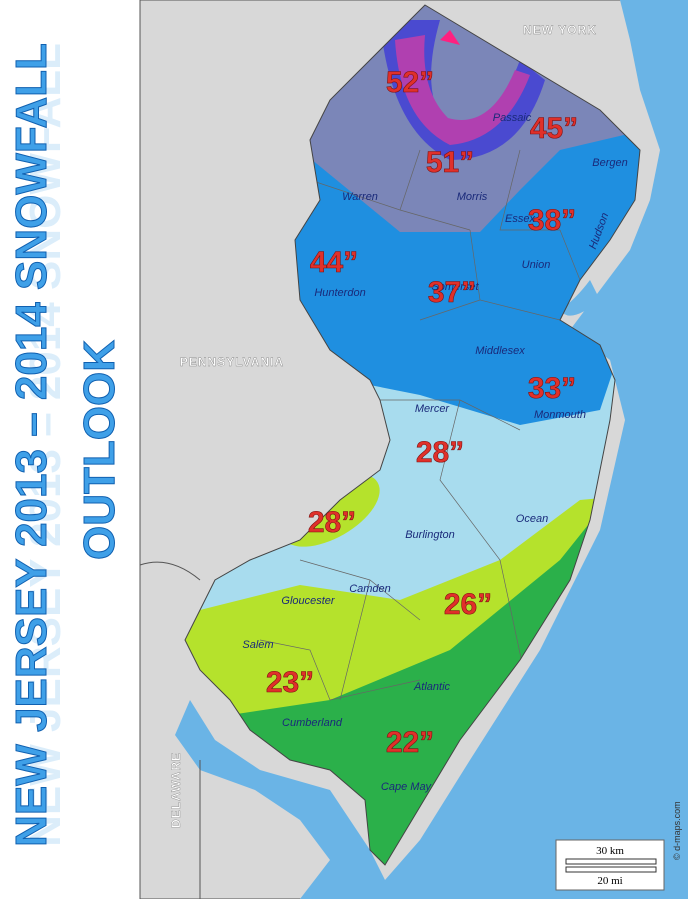  What do you see at coordinates (339, 293) in the screenshot?
I see `county-label: Hunterdon` at bounding box center [339, 293].